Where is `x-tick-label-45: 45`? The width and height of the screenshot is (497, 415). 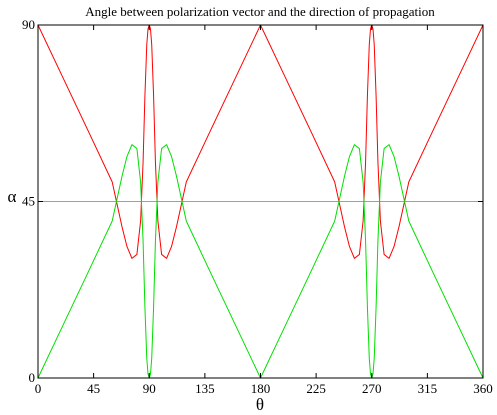 x-tick-label-45: 45 is located at coordinates (93, 388).